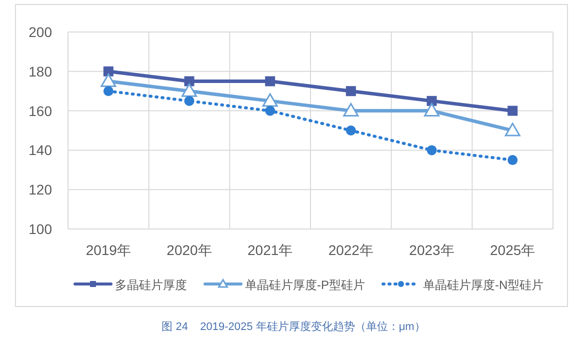 This screenshot has height=347, width=587. I want to click on y-tick-label: 120, so click(40, 190).